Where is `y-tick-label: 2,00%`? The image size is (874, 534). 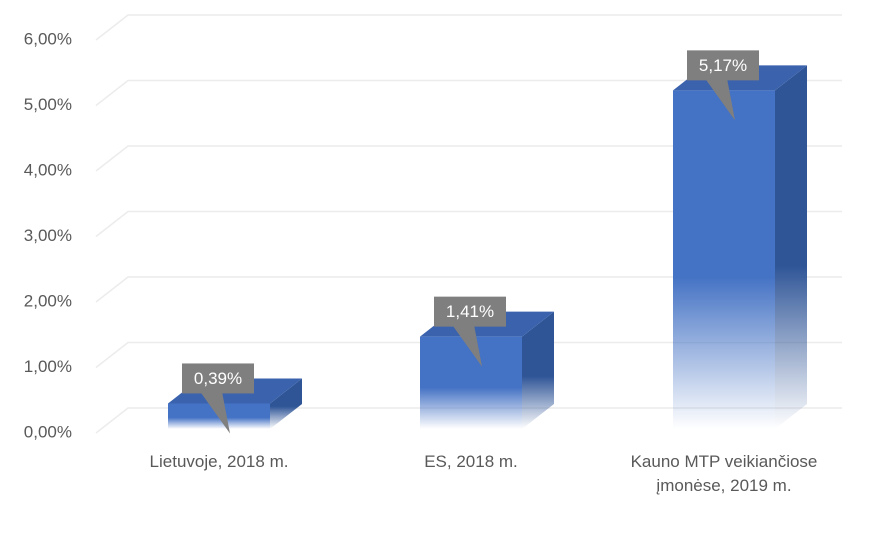 y-tick-label: 2,00% is located at coordinates (48, 300).